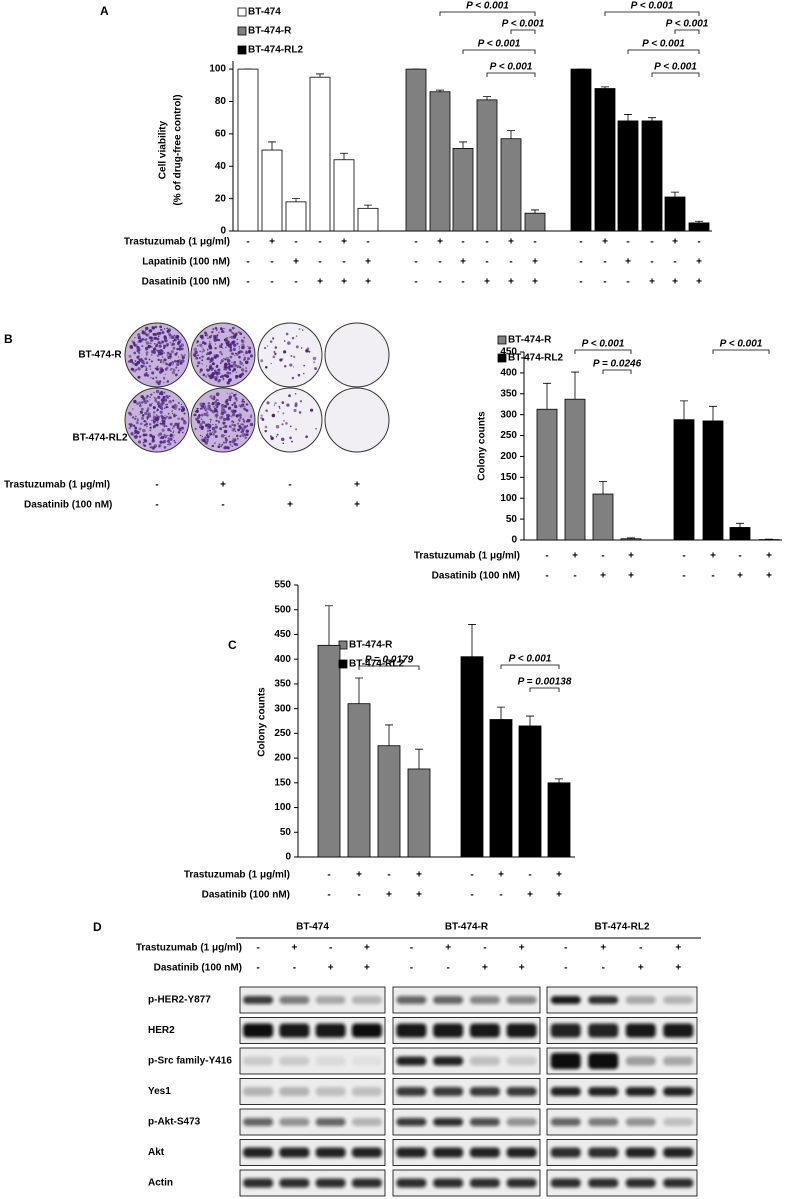 The image size is (797, 1199). Describe the element at coordinates (502, 358) in the screenshot. I see `legend-swatch` at that location.